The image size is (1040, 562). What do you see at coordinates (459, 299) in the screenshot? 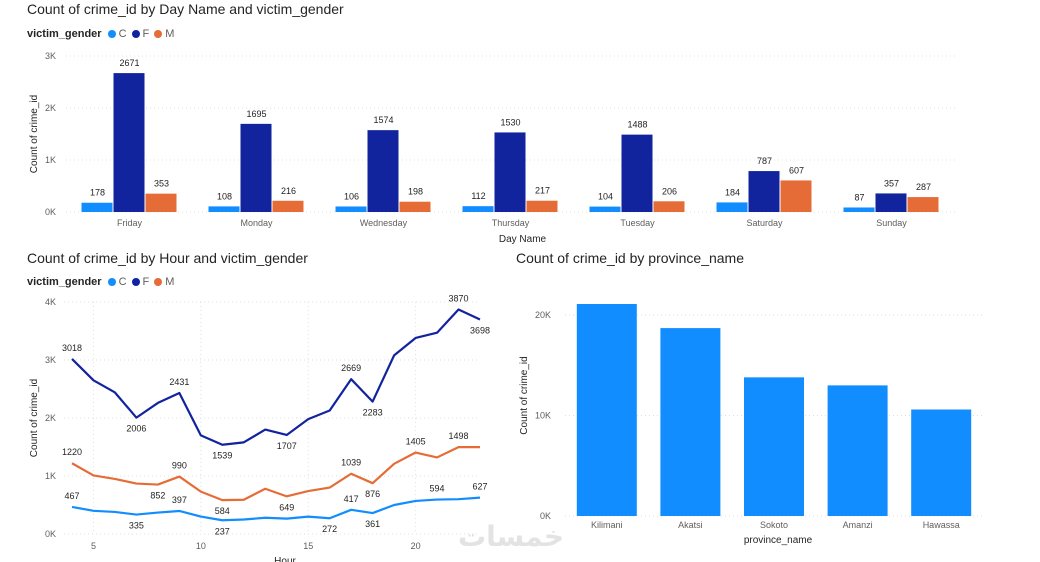
I see `chart2-data-label: 3870` at bounding box center [459, 299].